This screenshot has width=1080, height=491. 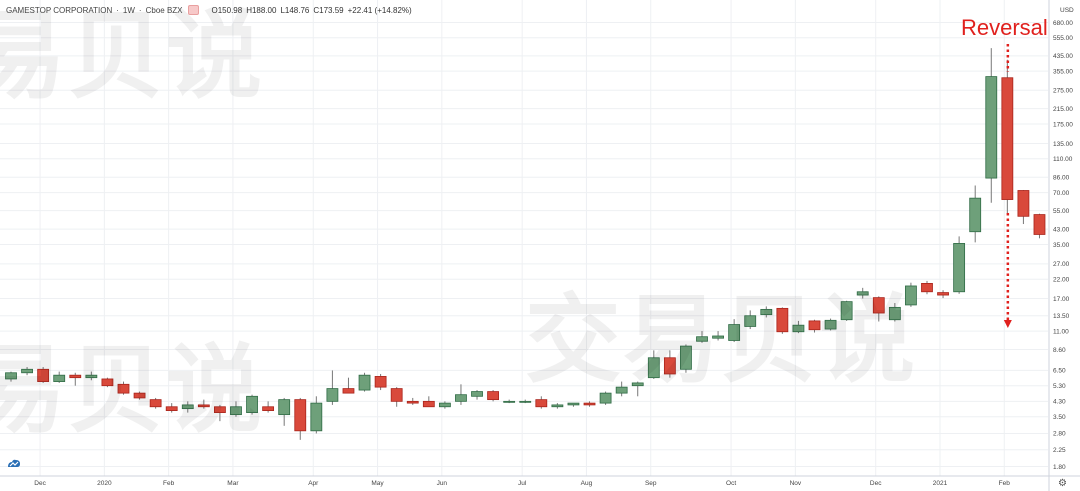 What do you see at coordinates (377, 483) in the screenshot?
I see `x-tick-label: May` at bounding box center [377, 483].